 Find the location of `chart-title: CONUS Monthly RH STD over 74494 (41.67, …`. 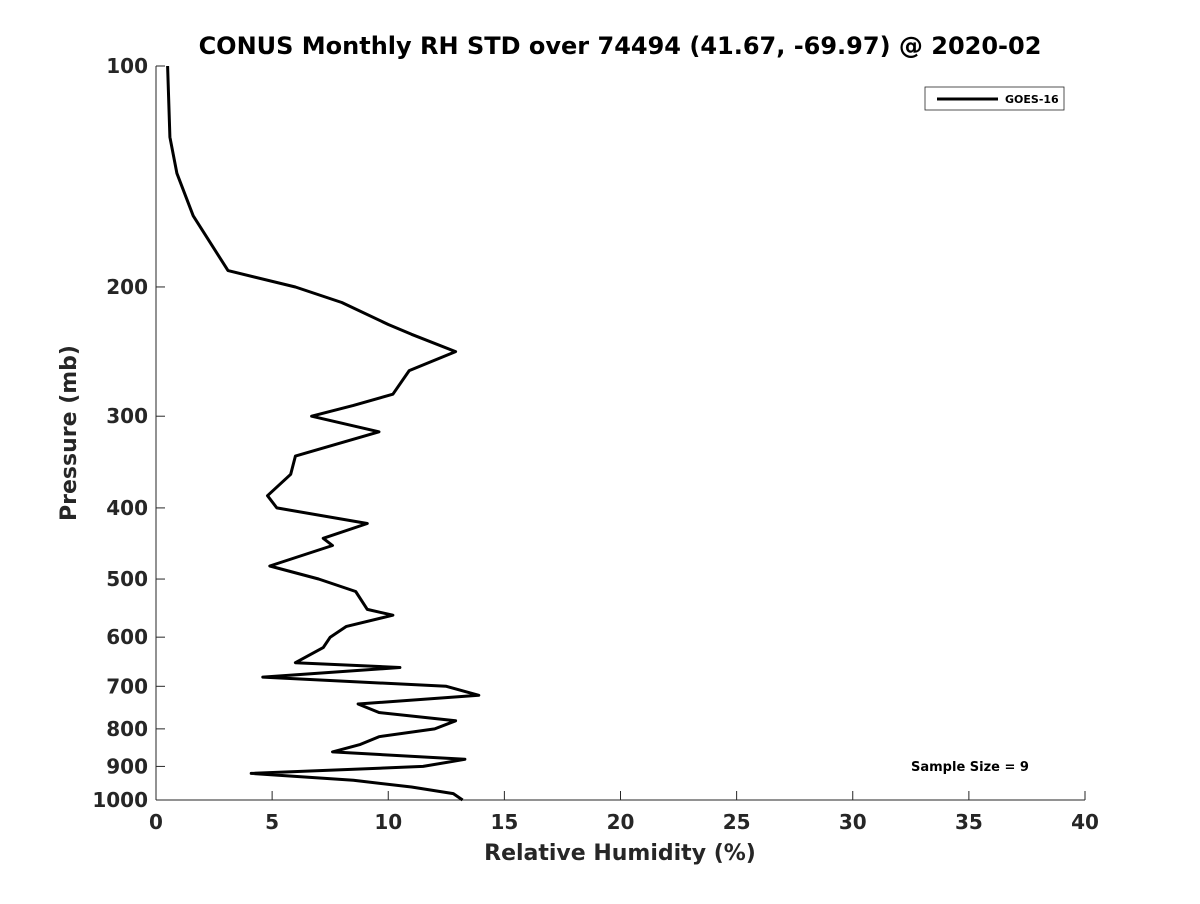

chart-title: CONUS Monthly RH STD over 74494 (41.67, … is located at coordinates (620, 46).